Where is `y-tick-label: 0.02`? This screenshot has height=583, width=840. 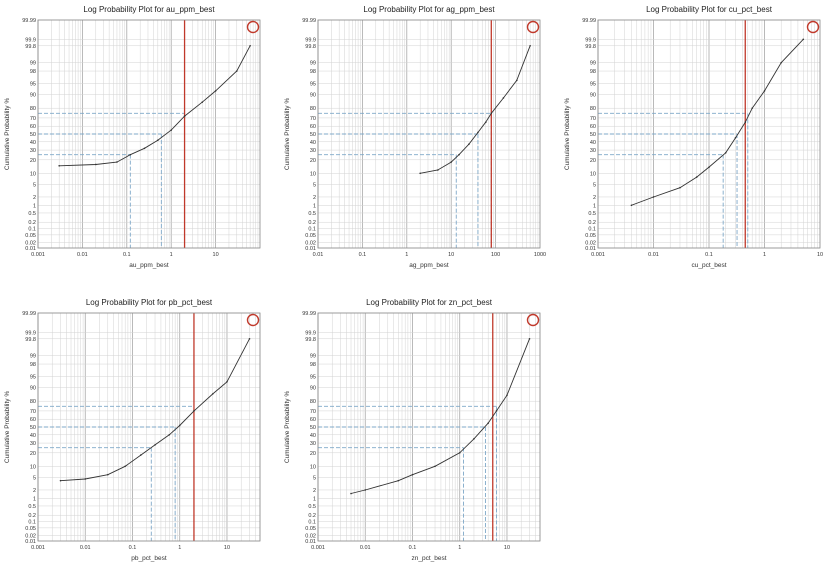 y-tick-label: 0.02 is located at coordinates (590, 244).